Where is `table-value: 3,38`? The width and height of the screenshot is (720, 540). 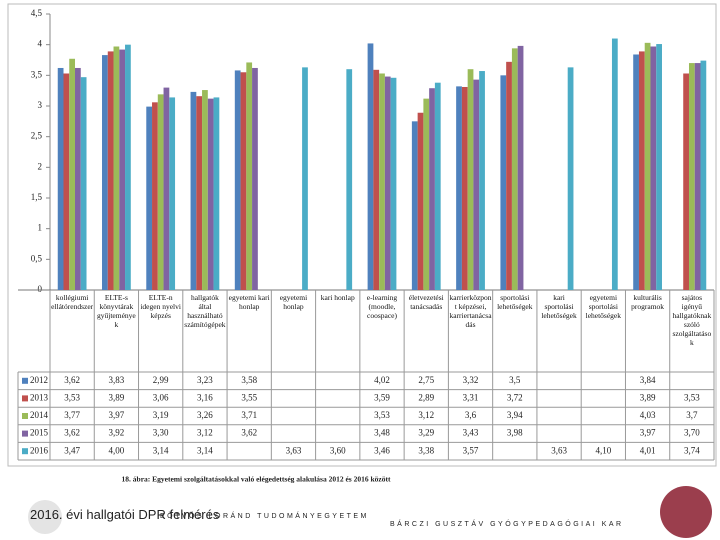 table-value: 3,38 is located at coordinates (426, 450).